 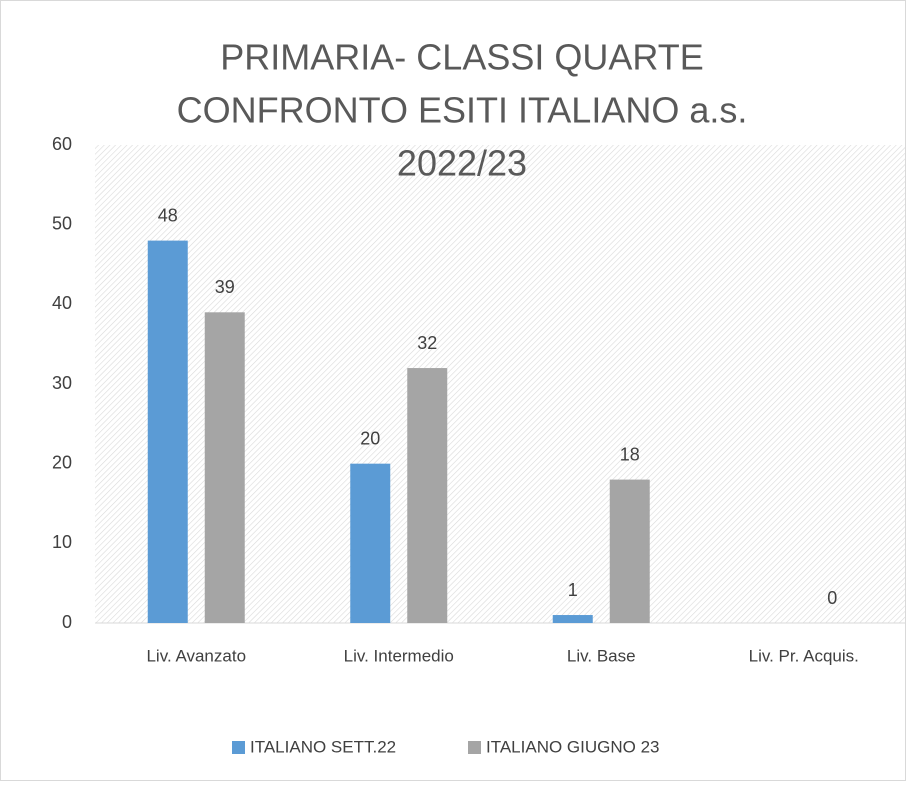 I want to click on x-tick-label: Liv. Base, so click(x=601, y=655).